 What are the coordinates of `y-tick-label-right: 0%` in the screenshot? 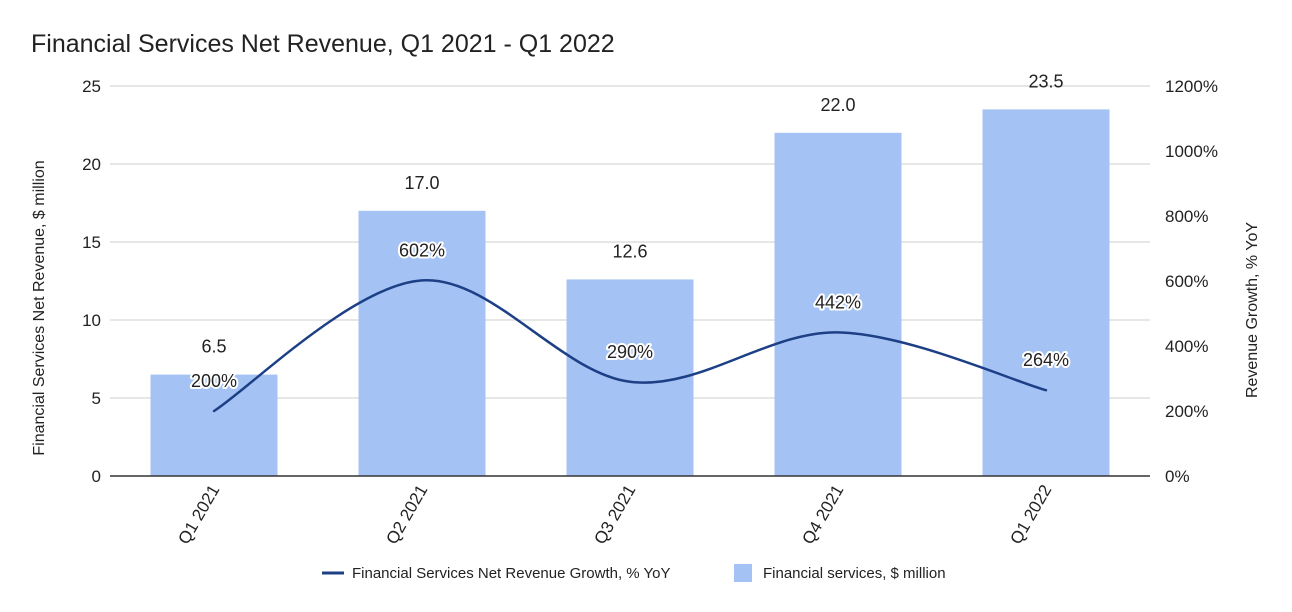 It's located at (1177, 476).